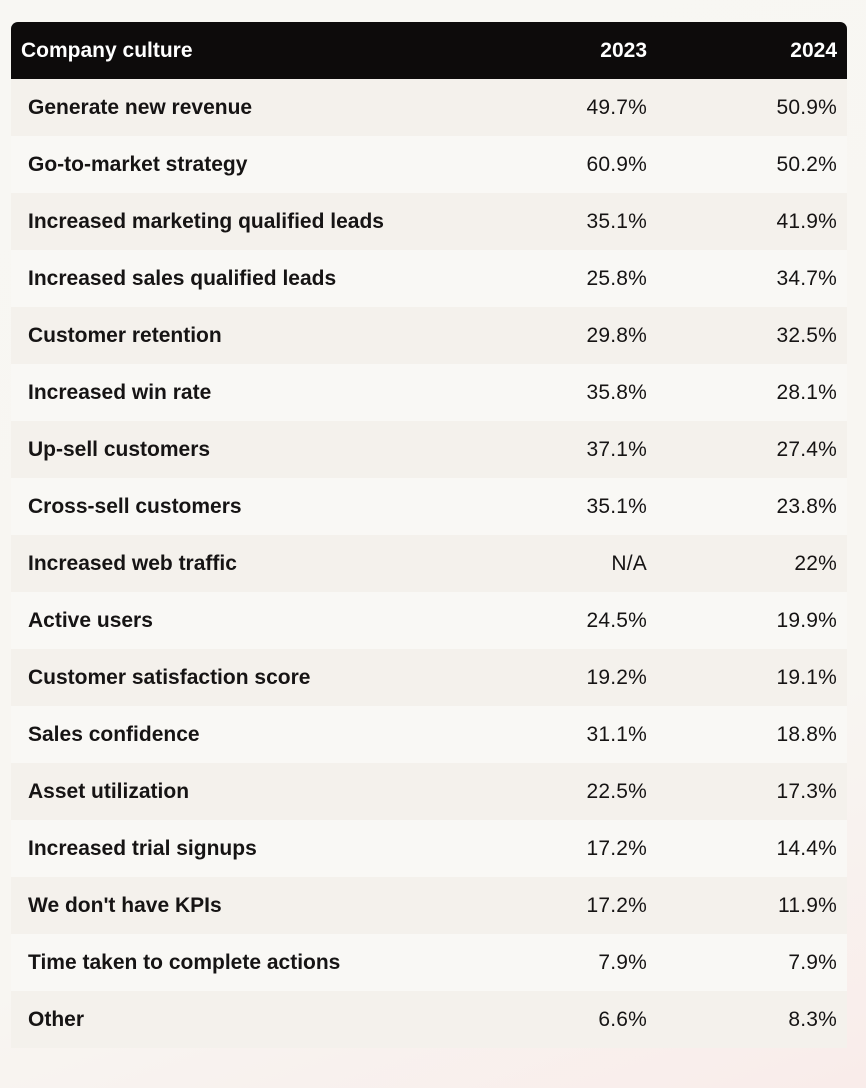 The width and height of the screenshot is (866, 1088). I want to click on cell-2023: 29.8%, so click(616, 335).